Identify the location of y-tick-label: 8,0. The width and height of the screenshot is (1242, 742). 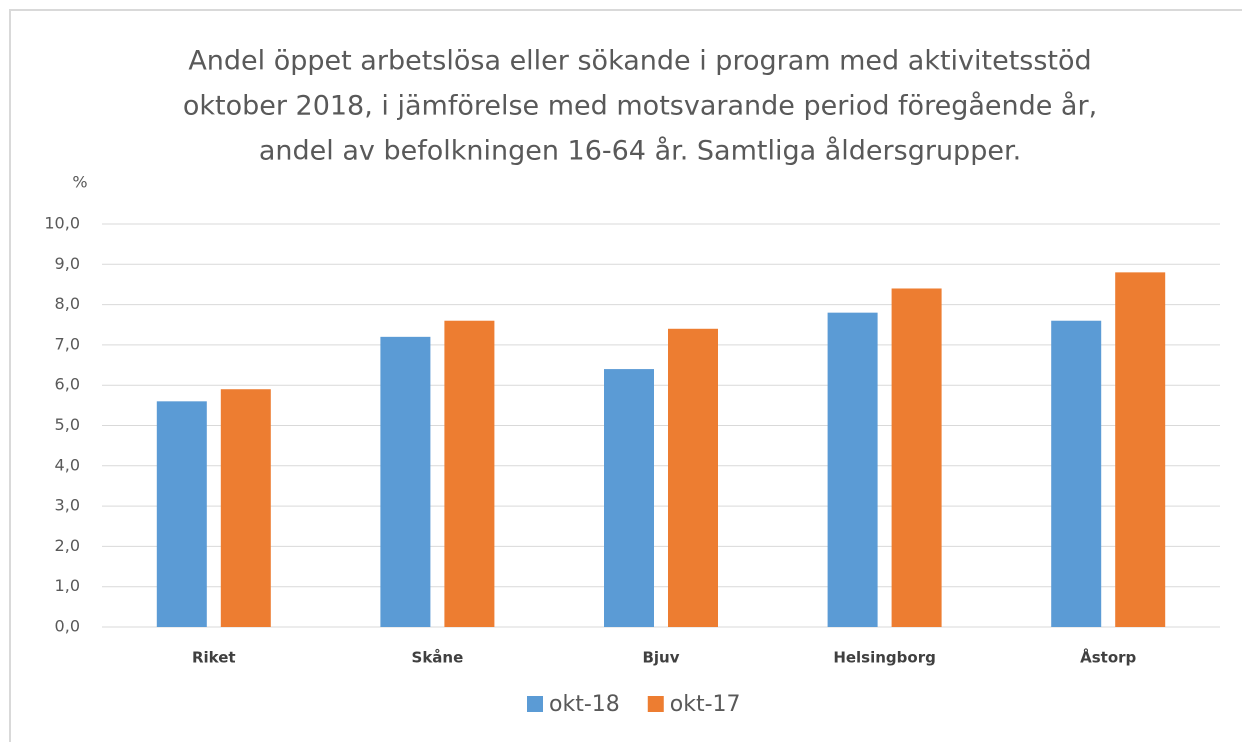
(67, 303).